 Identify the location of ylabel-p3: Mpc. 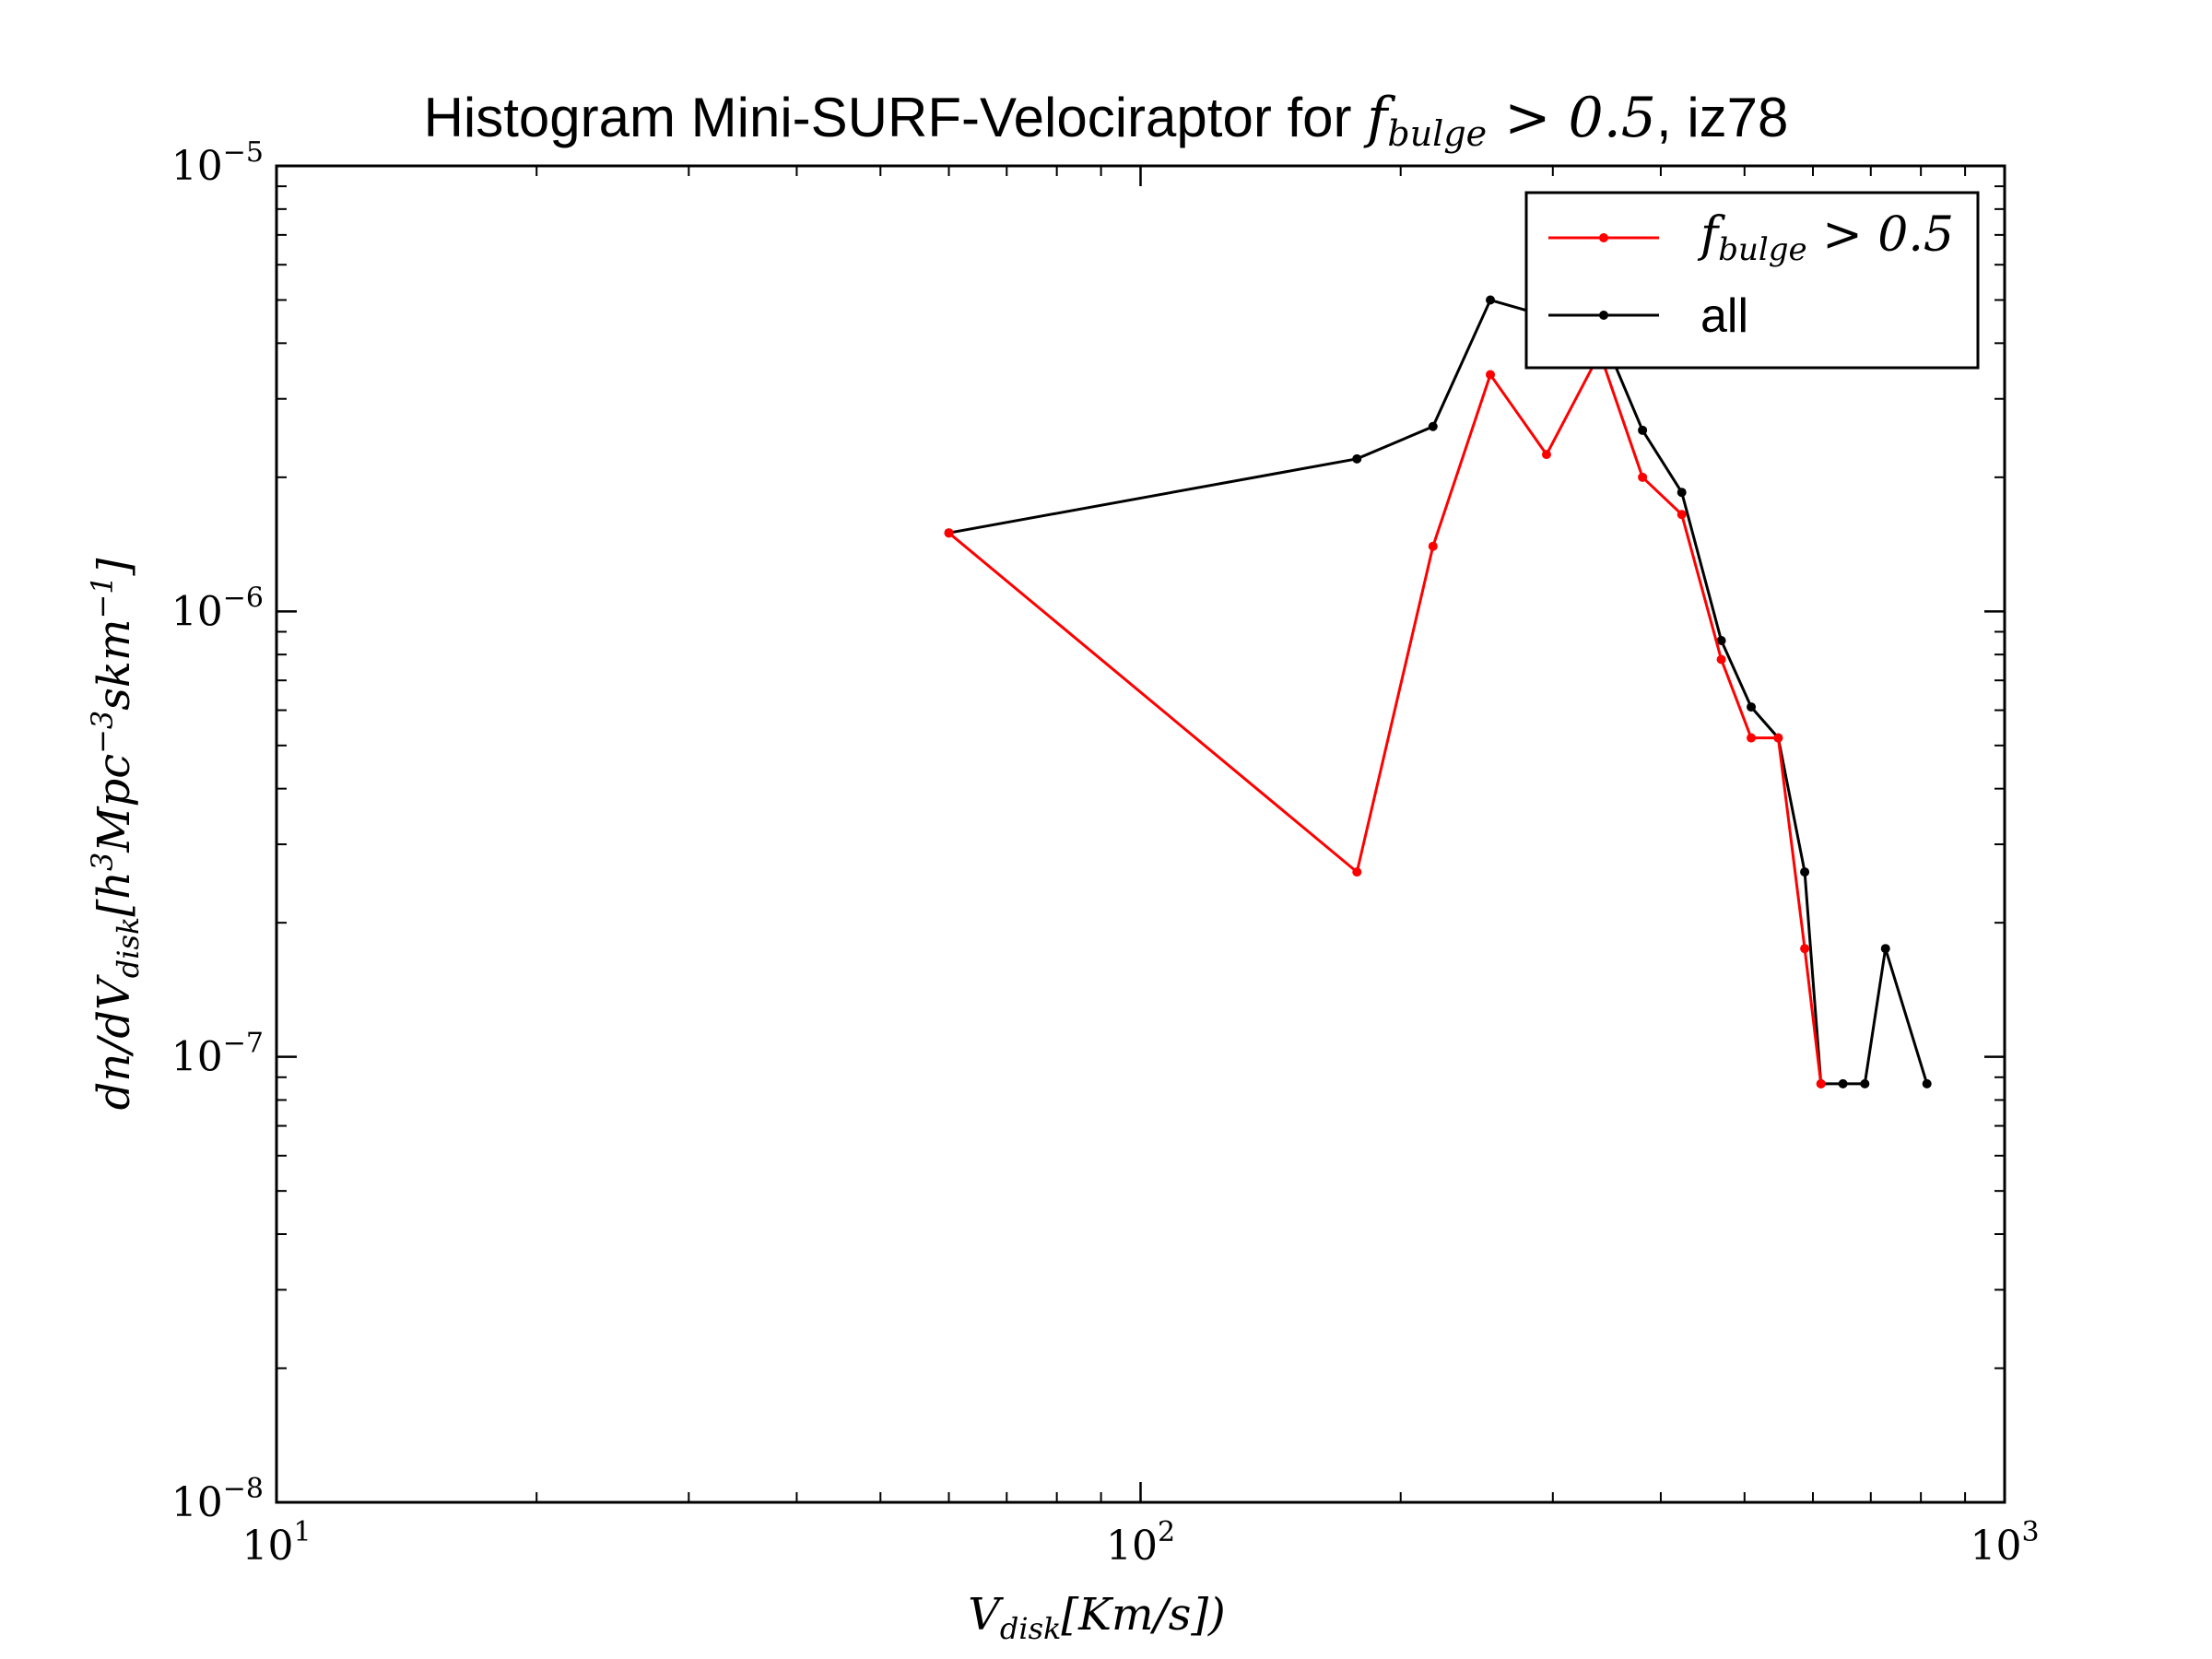
(114, 803).